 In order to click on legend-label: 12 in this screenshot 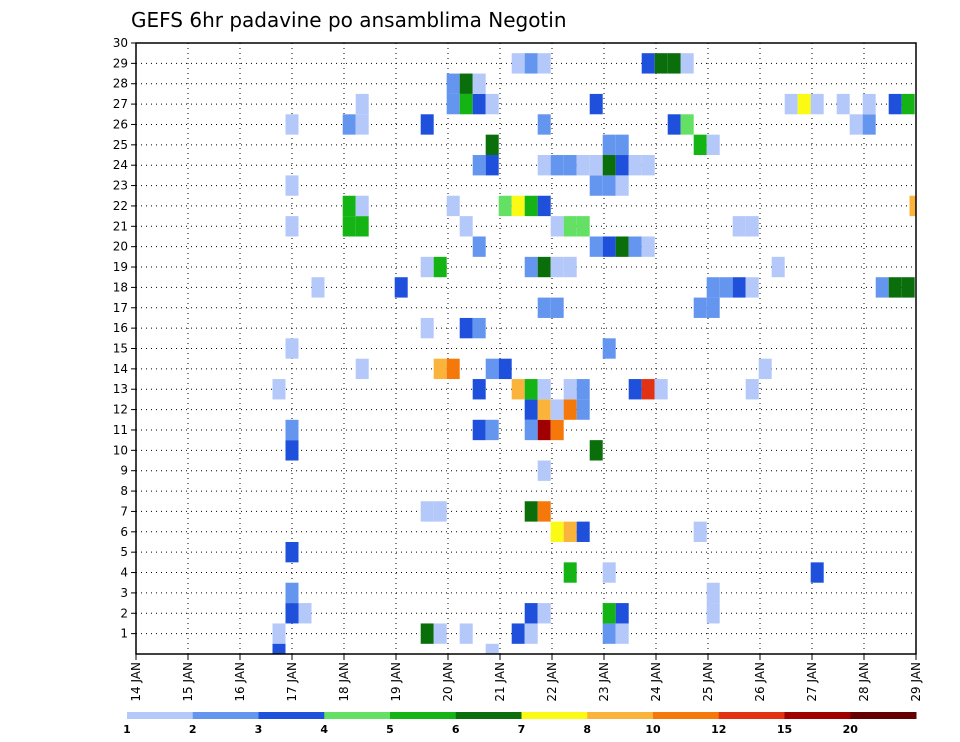, I will do `click(718, 729)`.